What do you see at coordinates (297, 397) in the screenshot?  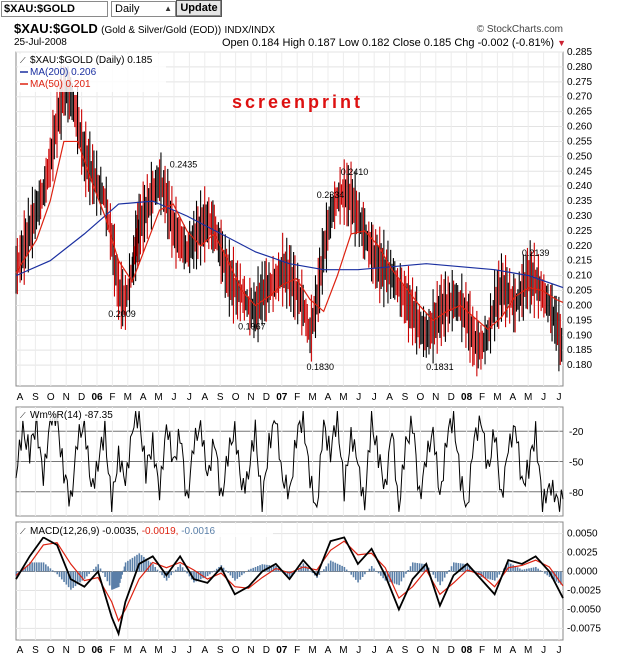 I see `price-xtick-label: F` at bounding box center [297, 397].